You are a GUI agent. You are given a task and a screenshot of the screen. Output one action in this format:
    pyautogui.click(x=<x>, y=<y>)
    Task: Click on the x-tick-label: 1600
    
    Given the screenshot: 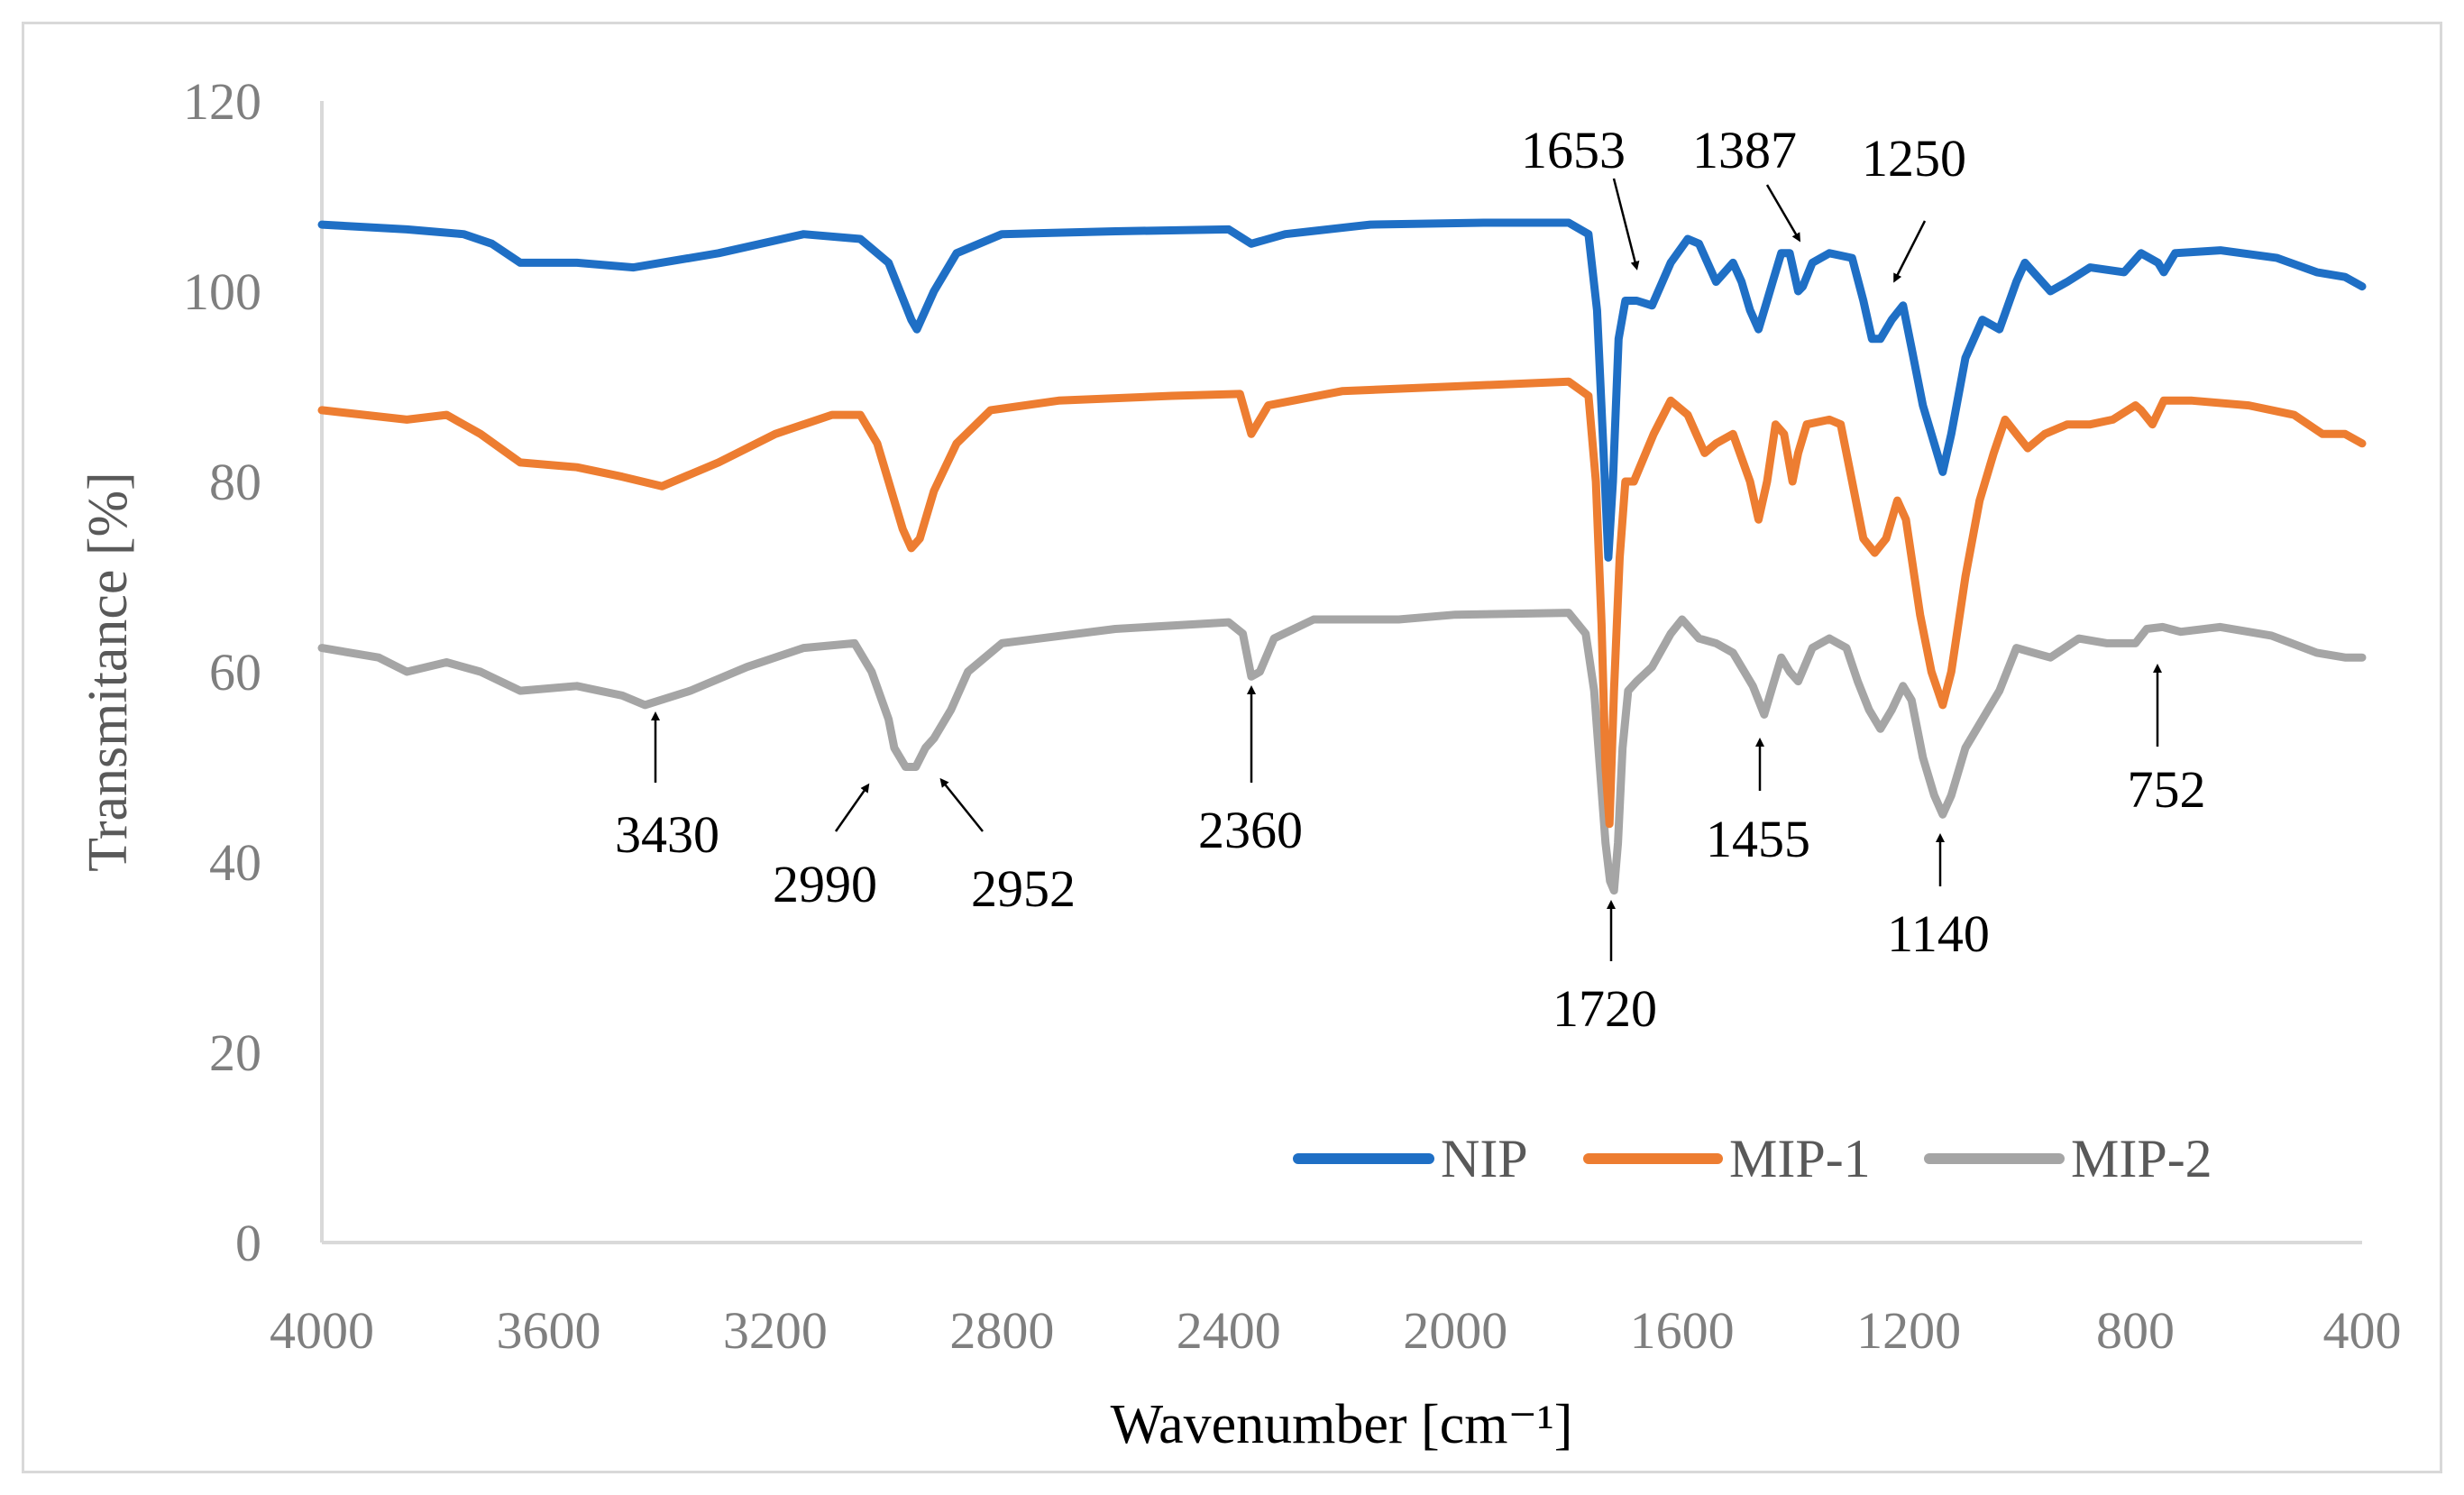 What is the action you would take?
    pyautogui.click(x=1682, y=1330)
    